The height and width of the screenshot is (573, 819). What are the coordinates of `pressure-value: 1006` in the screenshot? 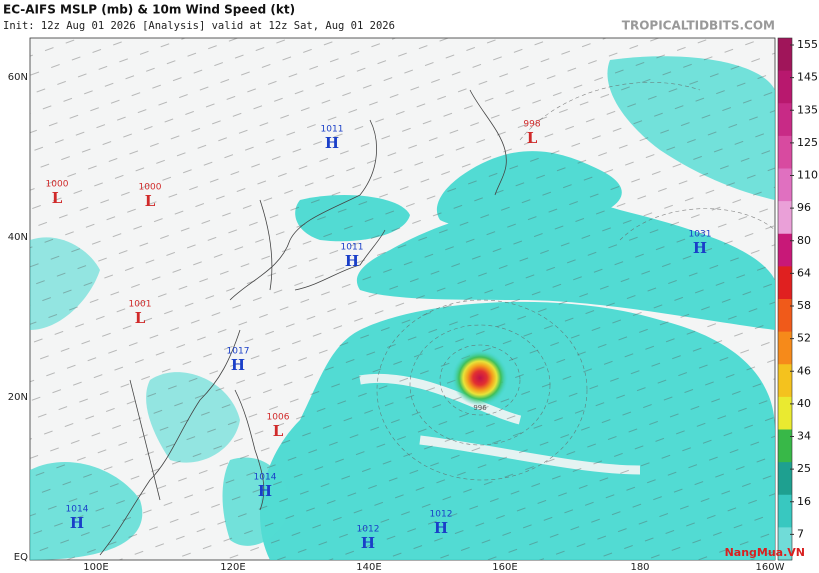 It's located at (278, 418).